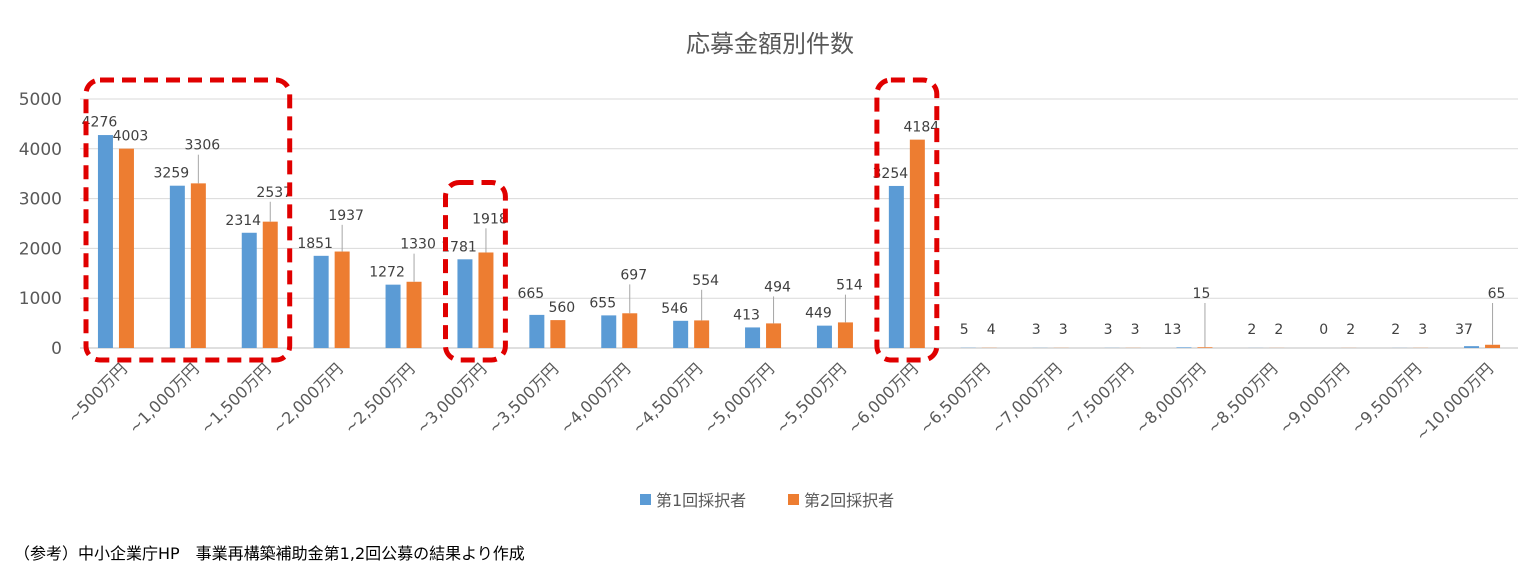 This screenshot has width=1539, height=579. Describe the element at coordinates (1098, 398) in the screenshot. I see `x-tick-label: ~7,500万円` at that location.